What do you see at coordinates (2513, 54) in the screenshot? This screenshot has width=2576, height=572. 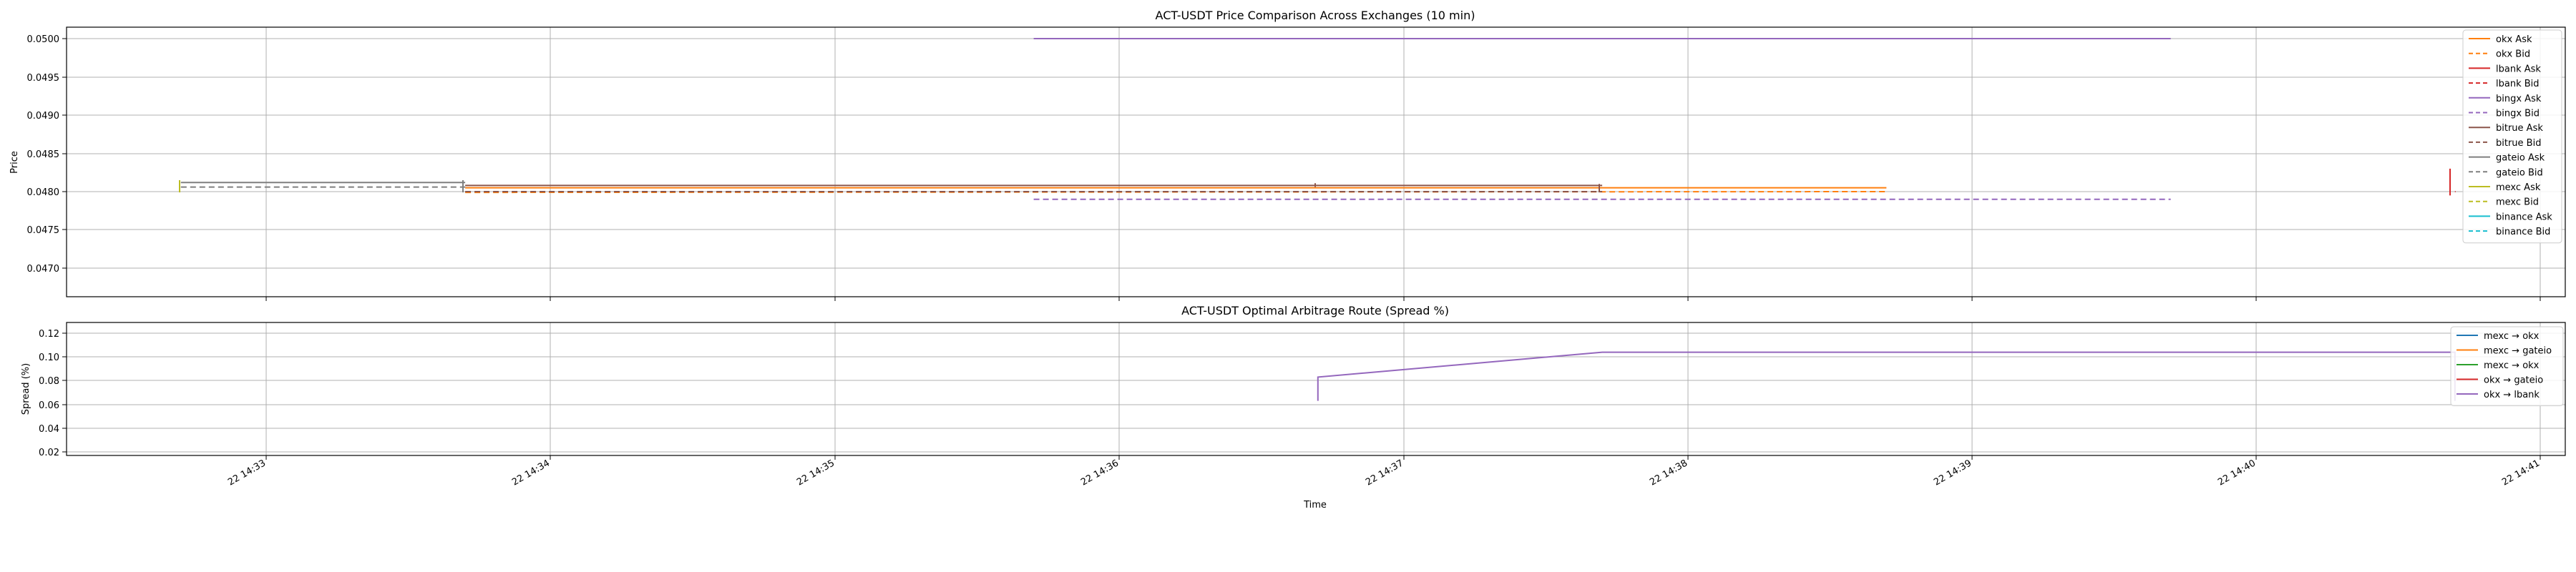 I see `legend-label: okx Bid` at bounding box center [2513, 54].